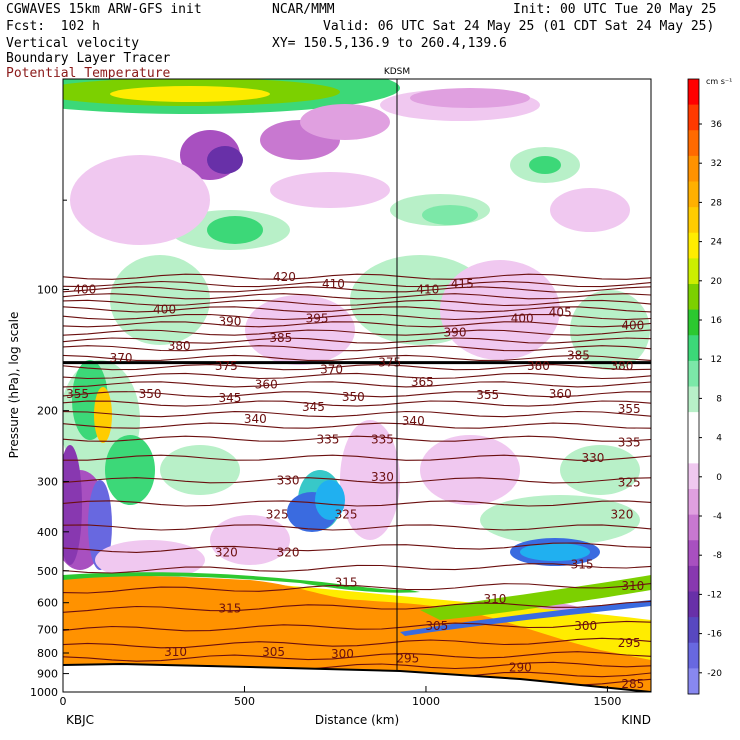 The height and width of the screenshot is (740, 740). What do you see at coordinates (44, 692) in the screenshot?
I see `y-tick-label: 1000` at bounding box center [44, 692].